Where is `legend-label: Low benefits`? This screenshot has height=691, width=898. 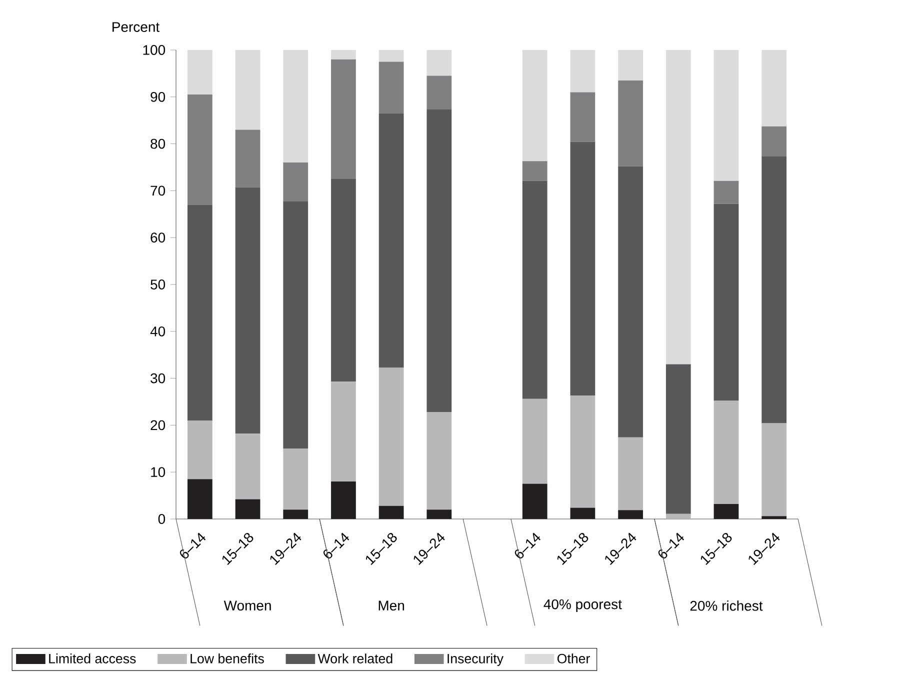
legend-label: Low benefits is located at coordinates (227, 659).